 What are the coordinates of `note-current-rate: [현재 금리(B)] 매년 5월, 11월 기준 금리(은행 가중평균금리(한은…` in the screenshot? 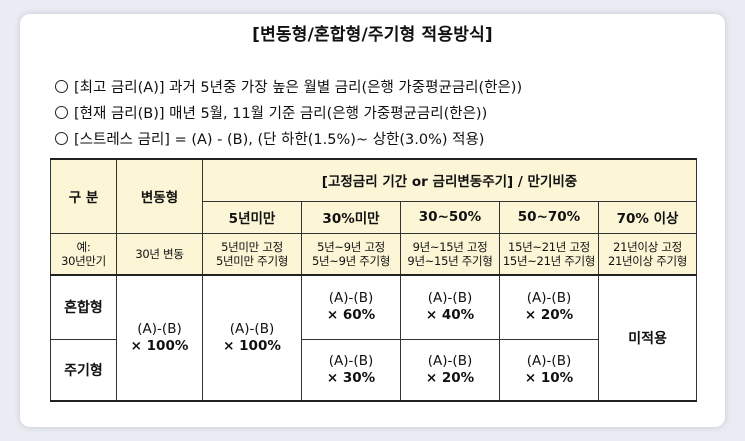 It's located at (288, 114).